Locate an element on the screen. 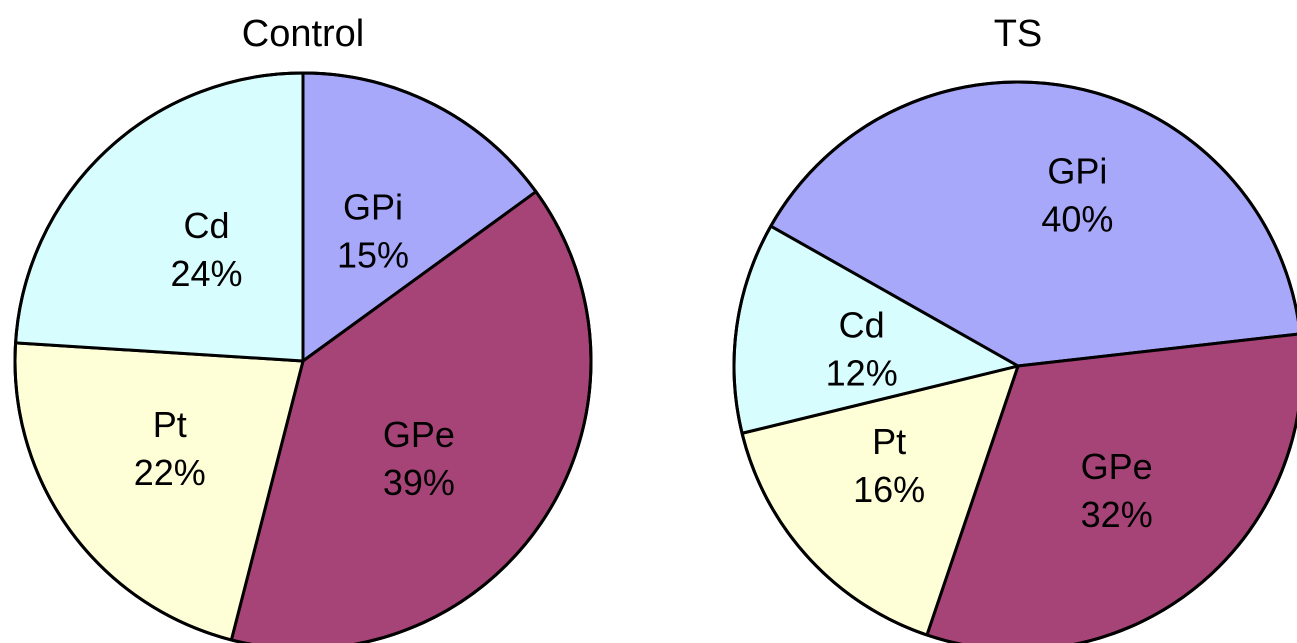 The image size is (1297, 643). ts-label-gpi: GPi is located at coordinates (1077, 170).